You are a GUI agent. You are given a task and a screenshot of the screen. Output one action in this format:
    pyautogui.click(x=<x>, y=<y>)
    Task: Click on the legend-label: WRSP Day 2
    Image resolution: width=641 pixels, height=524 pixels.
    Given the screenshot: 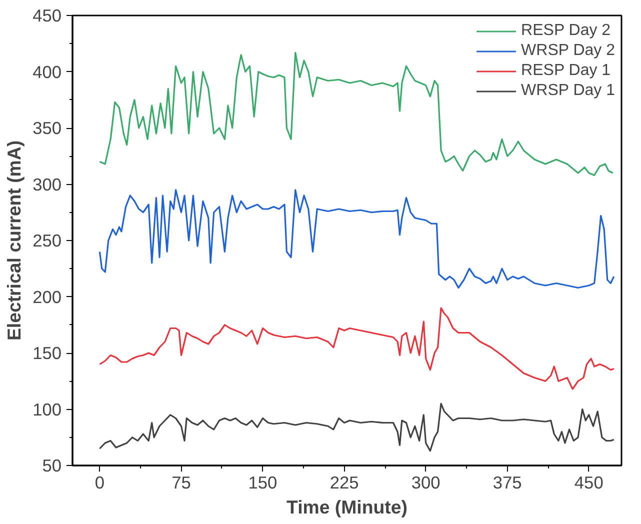 What is the action you would take?
    pyautogui.click(x=568, y=51)
    